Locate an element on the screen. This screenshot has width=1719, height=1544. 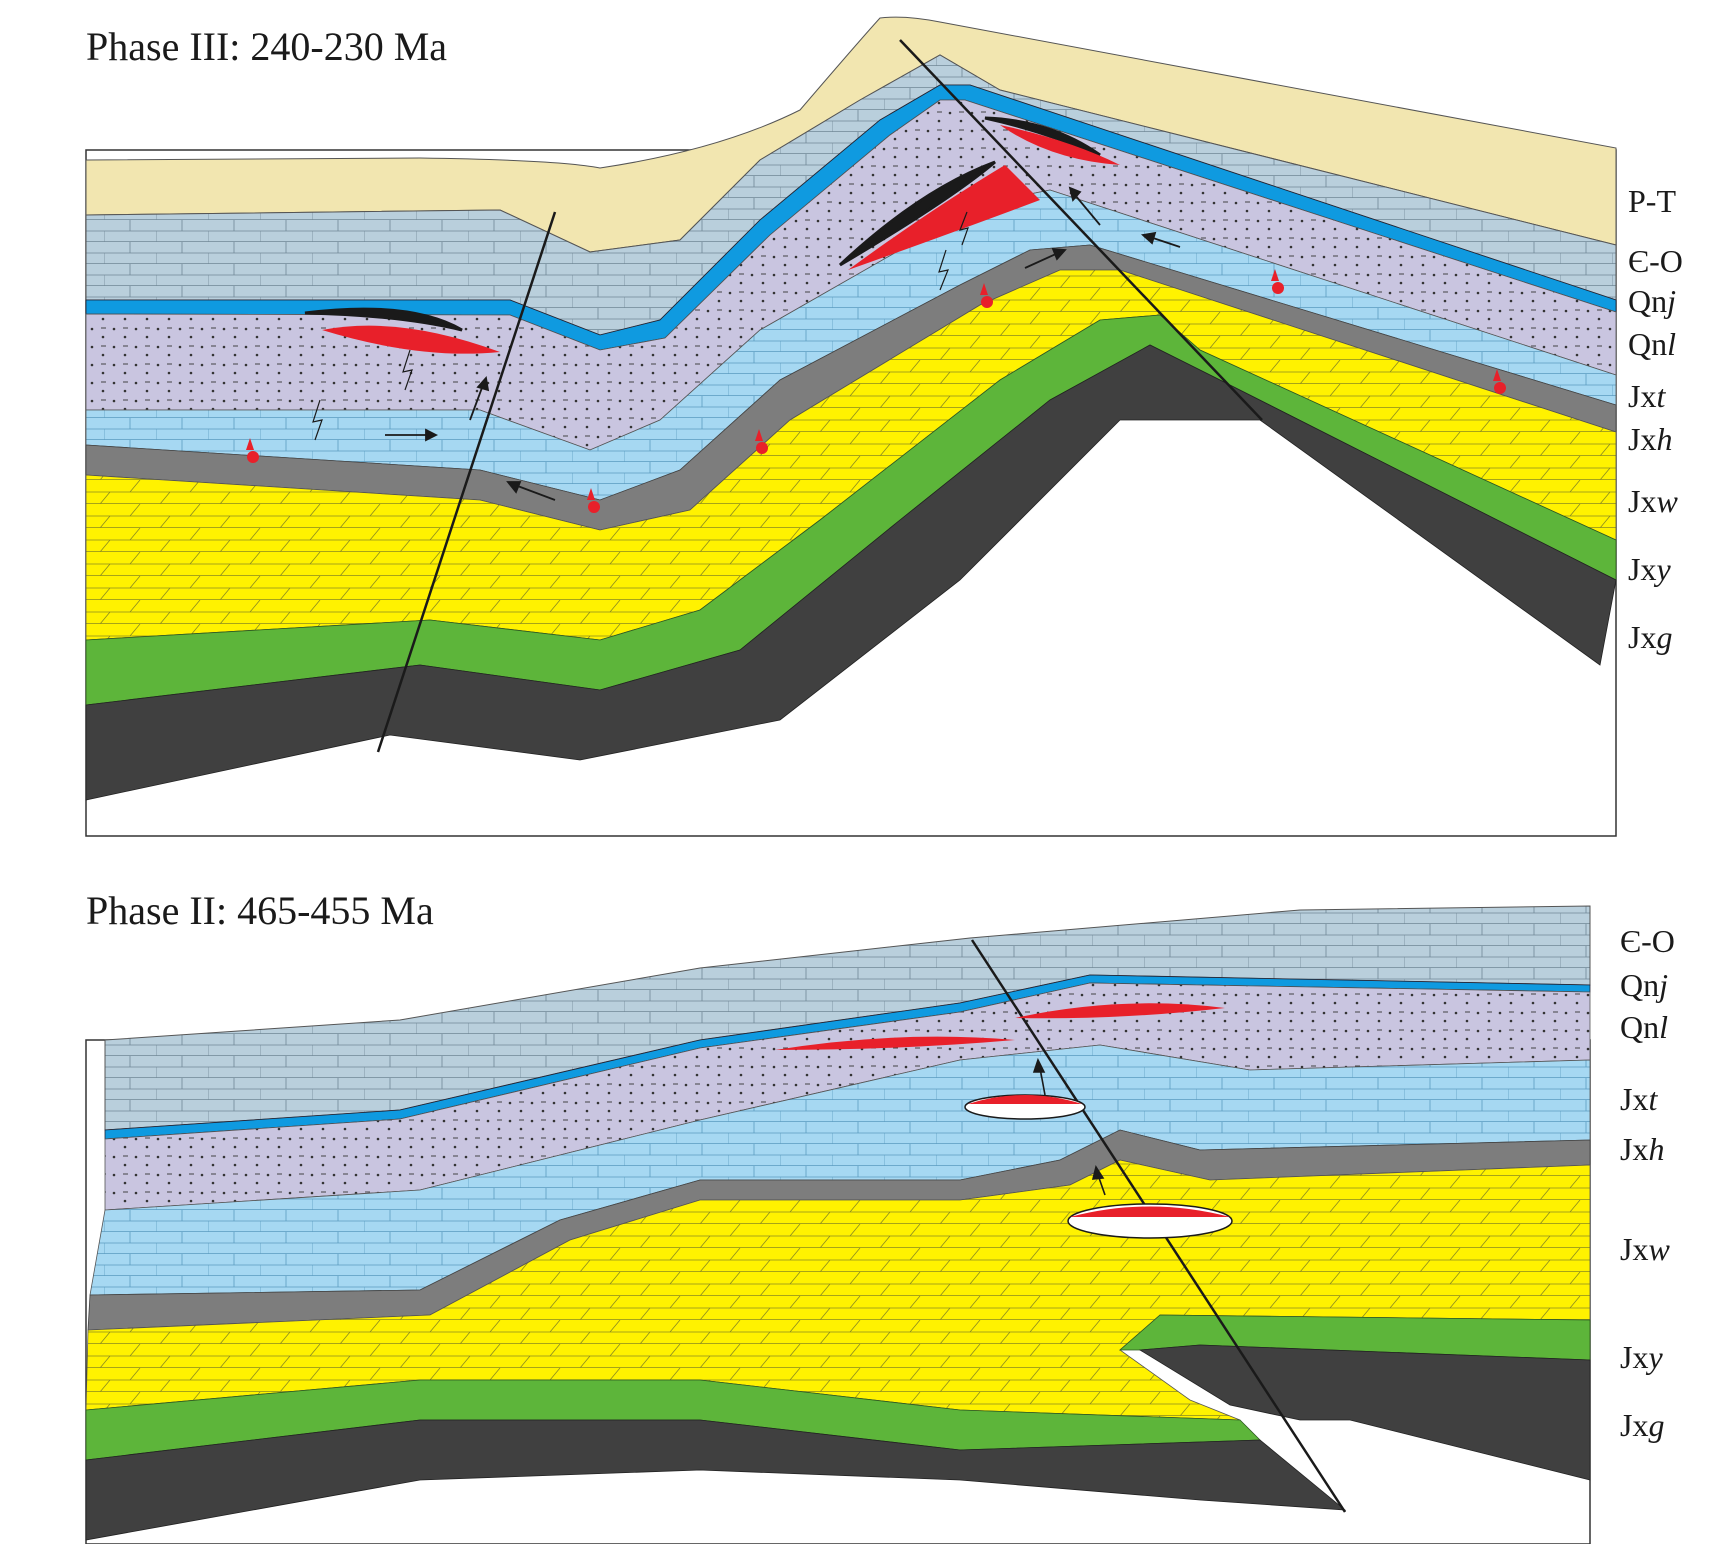
unit-legend: Є-O Qnj Qnl Jxt Jxh Jxw Jxy Jxg is located at coordinates (1647, 1183).